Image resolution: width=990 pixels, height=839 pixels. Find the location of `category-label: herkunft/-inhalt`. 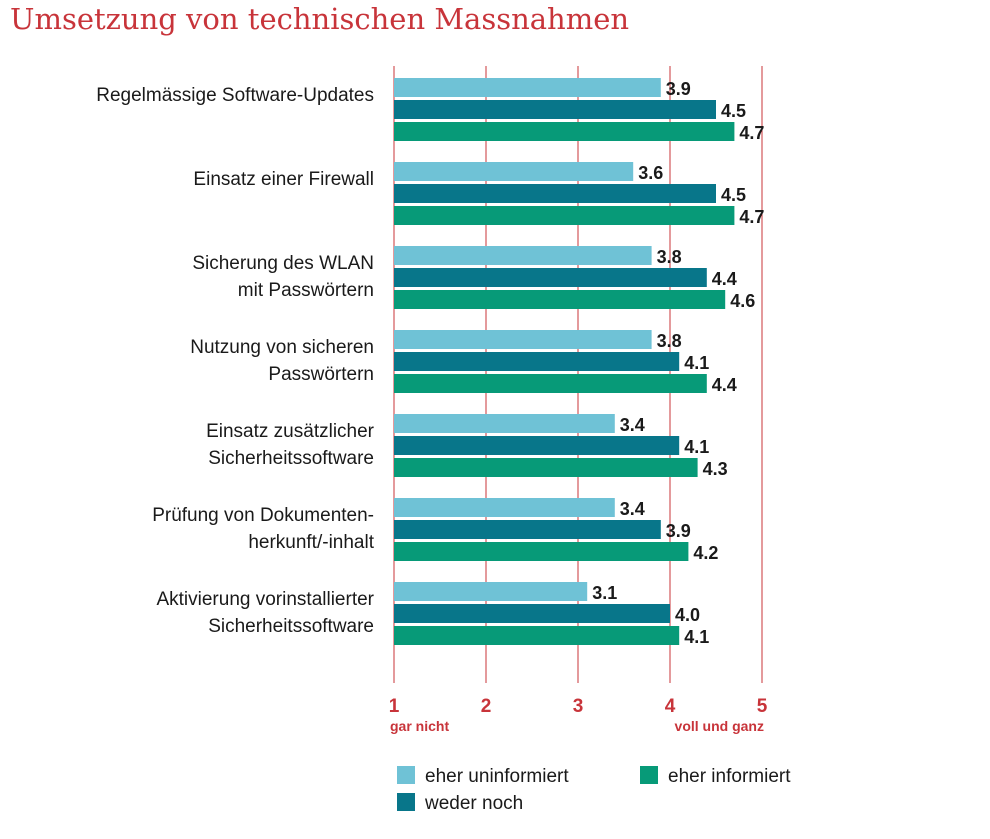

category-label: herkunft/-inhalt is located at coordinates (311, 542).